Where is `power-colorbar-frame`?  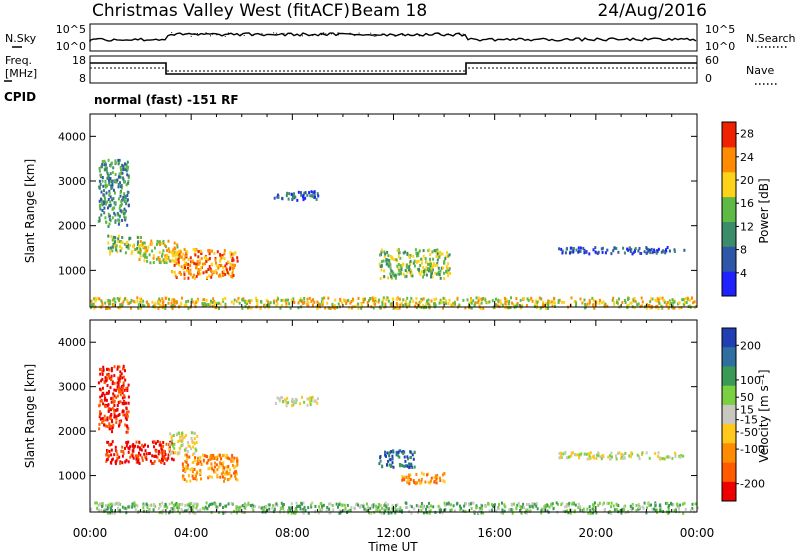 power-colorbar-frame is located at coordinates (729, 209).